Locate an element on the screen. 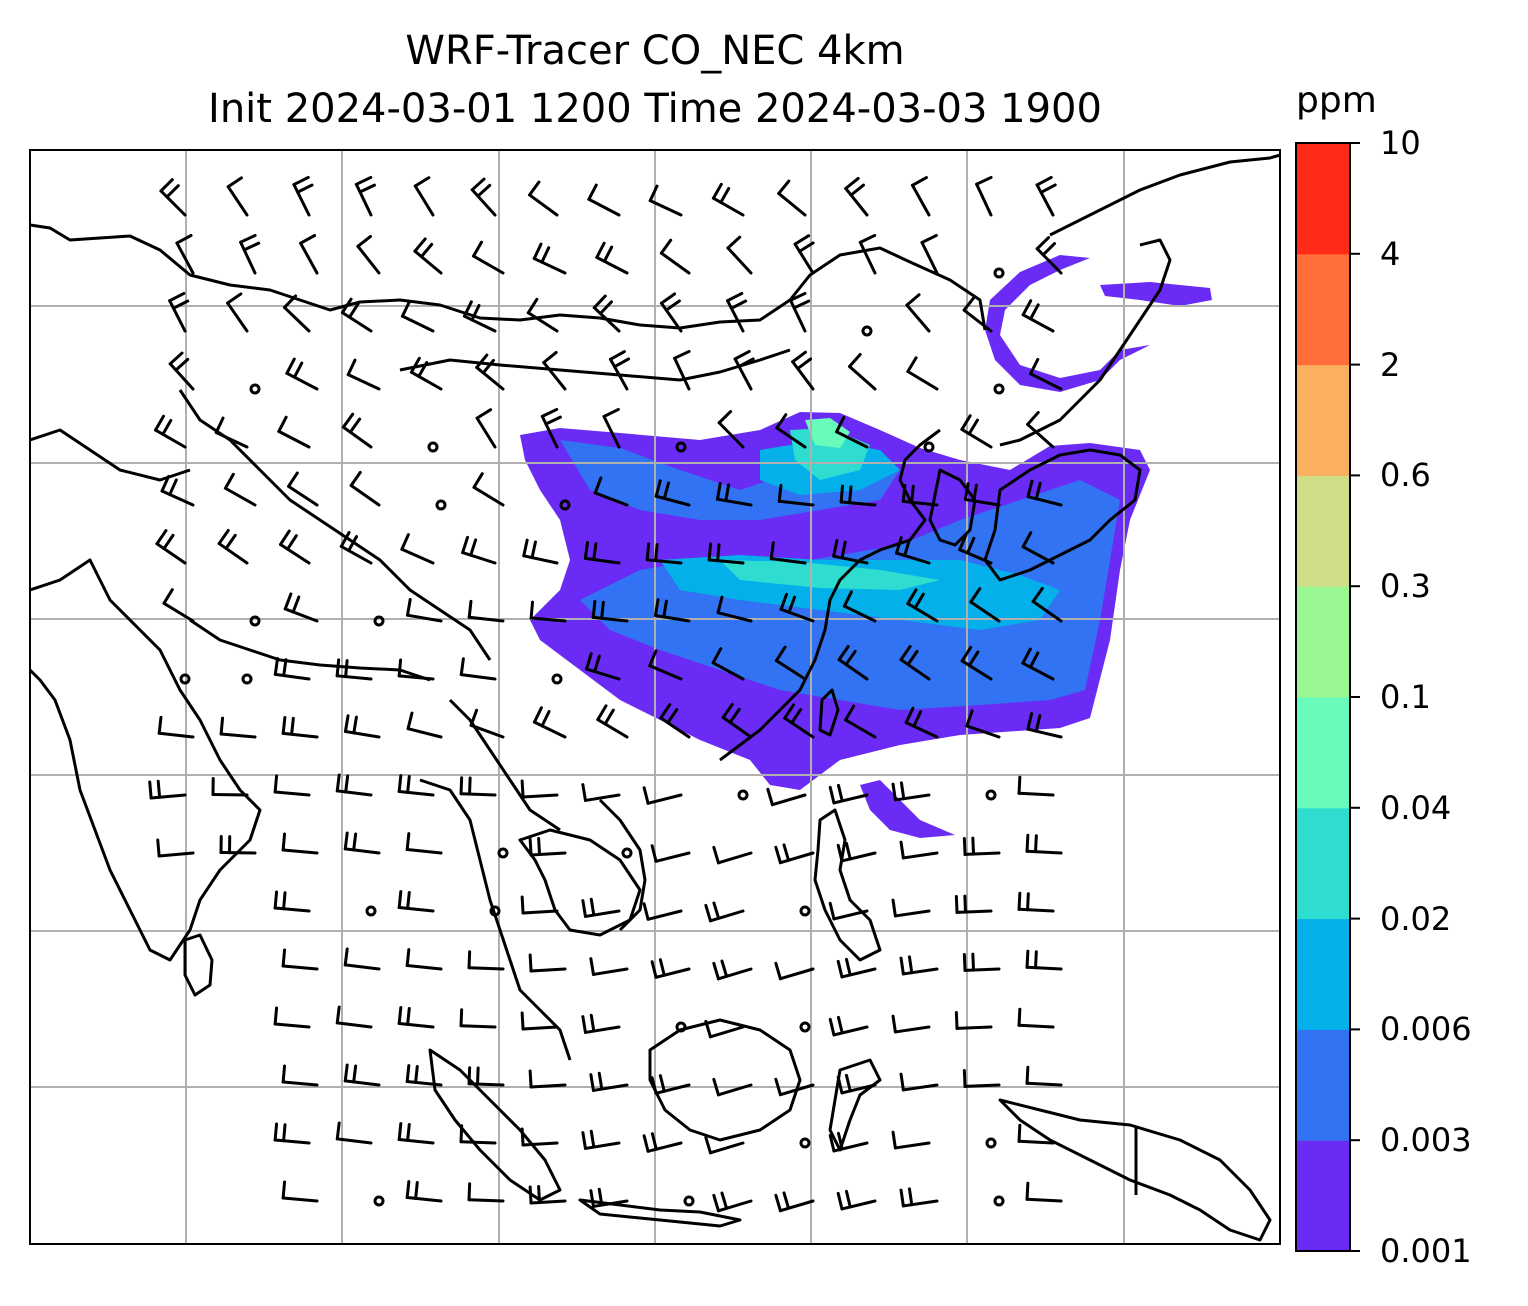 This screenshot has height=1306, width=1528. coastline-russia-north is located at coordinates (508, 277).